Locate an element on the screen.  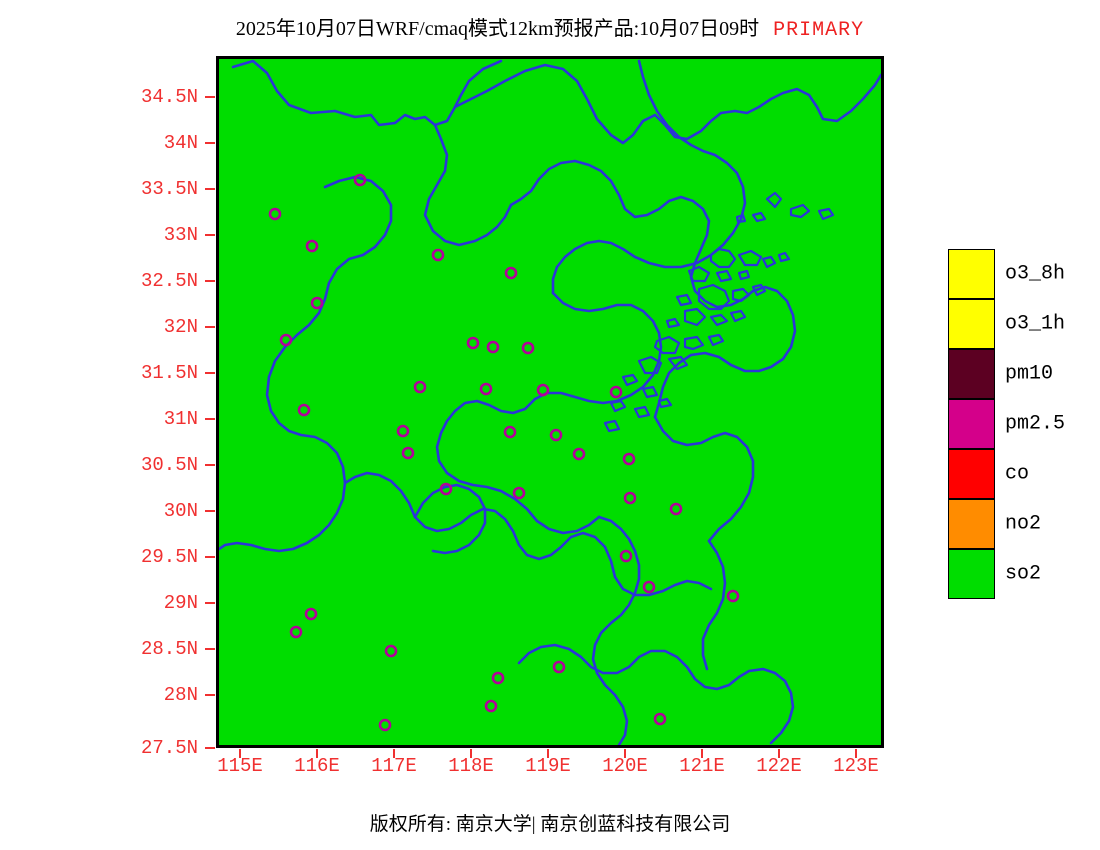
x-tick-label: 119E is located at coordinates (548, 766).